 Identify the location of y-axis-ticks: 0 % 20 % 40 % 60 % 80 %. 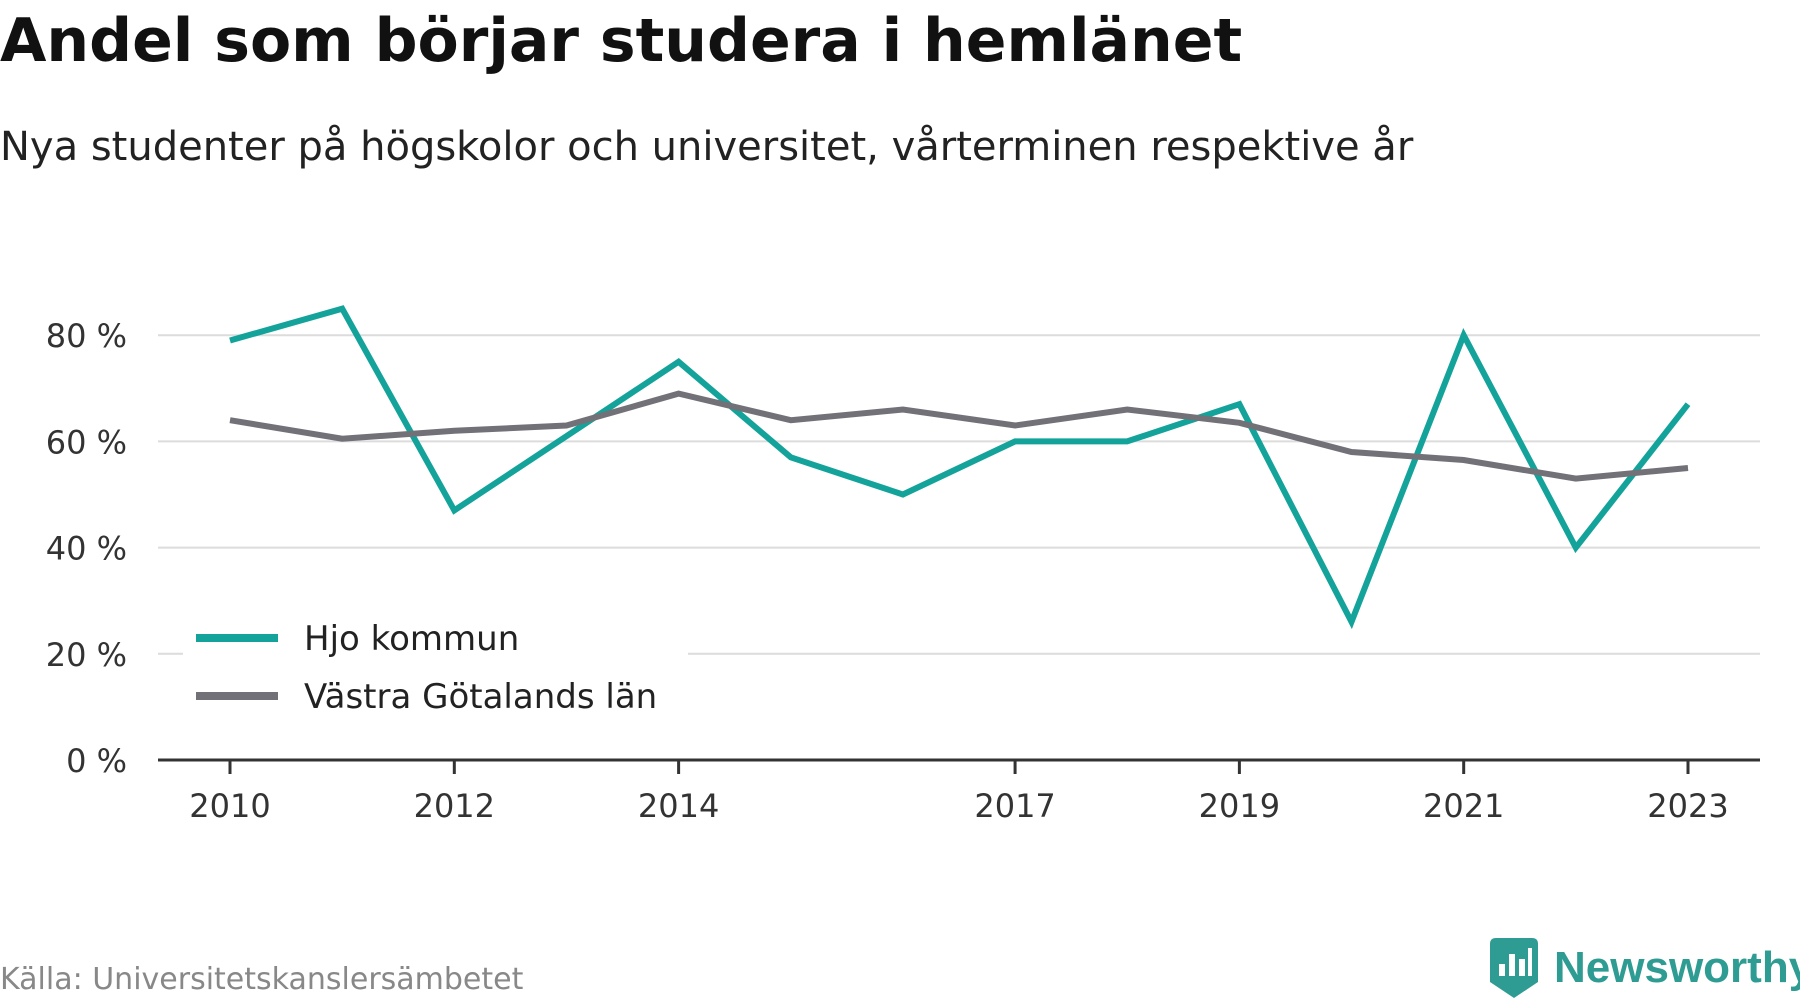
(86, 548).